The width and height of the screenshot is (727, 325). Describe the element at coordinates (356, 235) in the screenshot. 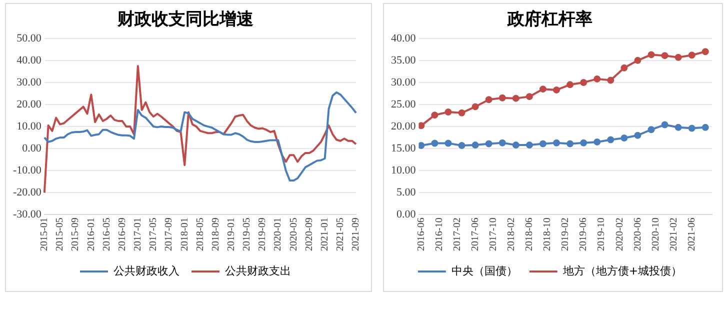

I see `x-tick-label: 2021-09` at that location.